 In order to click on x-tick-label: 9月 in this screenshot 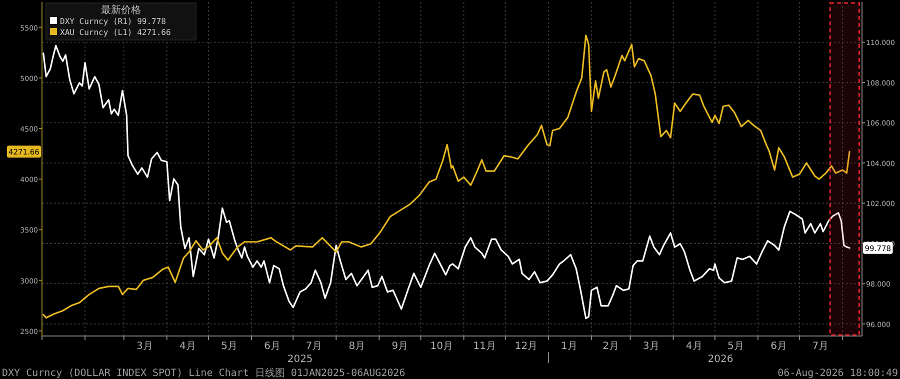, I will do `click(400, 346)`.